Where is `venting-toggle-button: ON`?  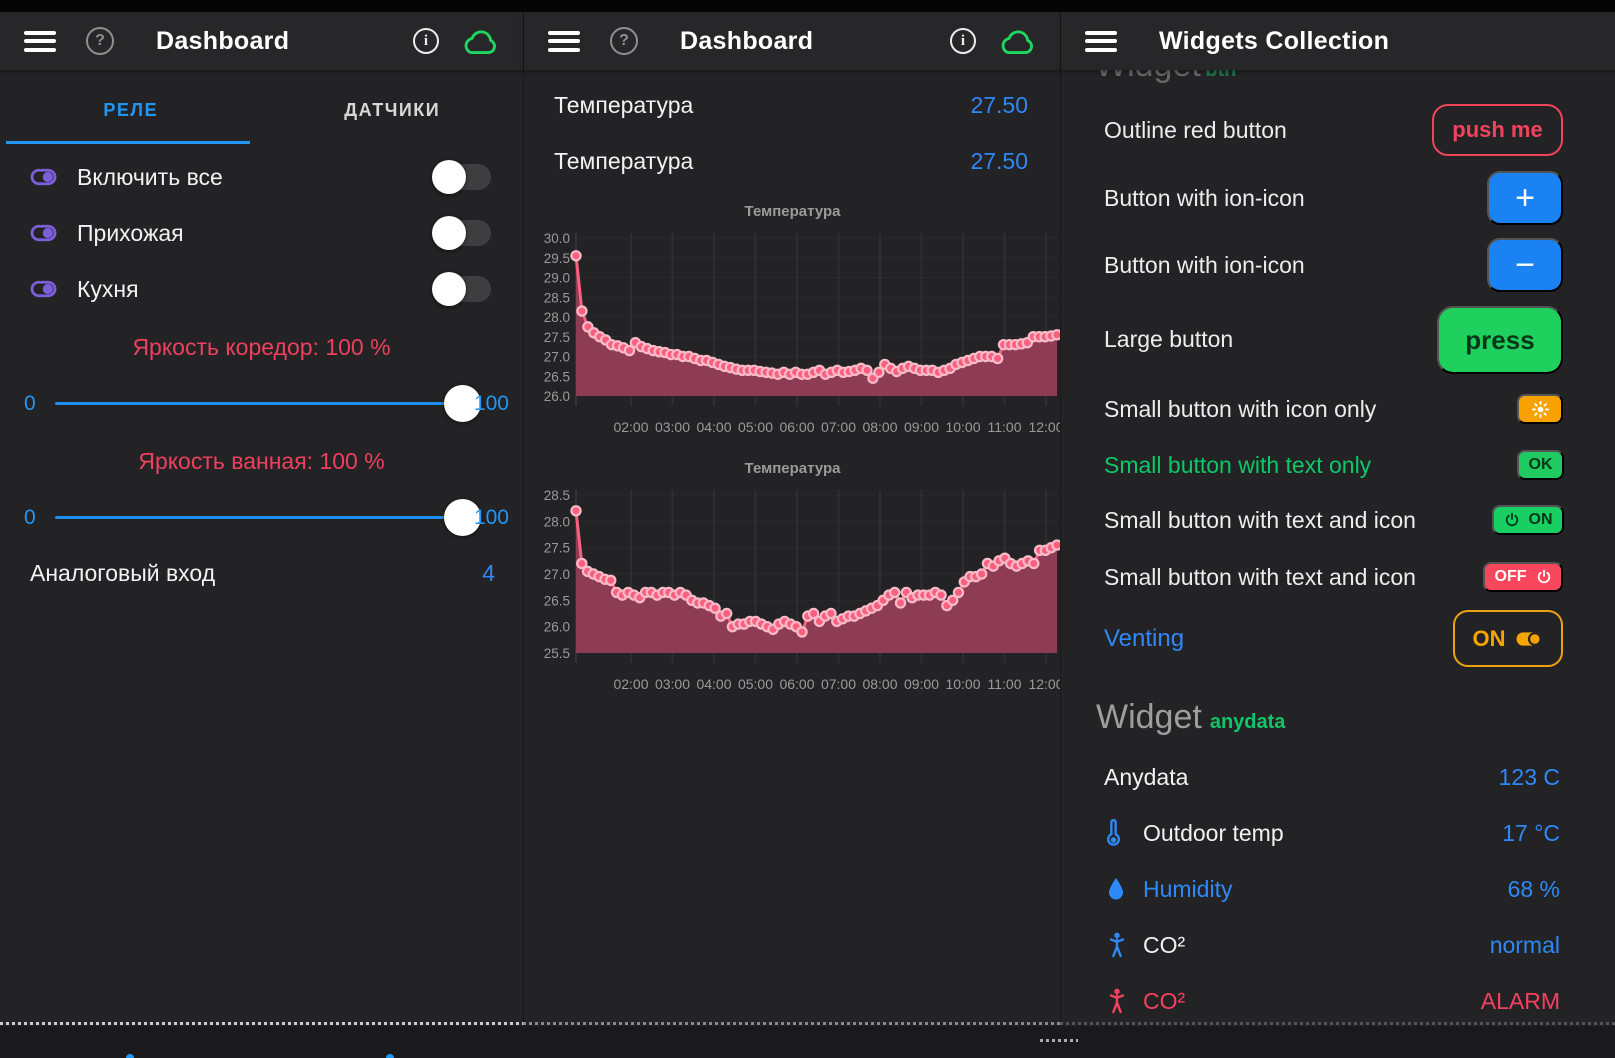
venting-toggle-button: ON is located at coordinates (1508, 638).